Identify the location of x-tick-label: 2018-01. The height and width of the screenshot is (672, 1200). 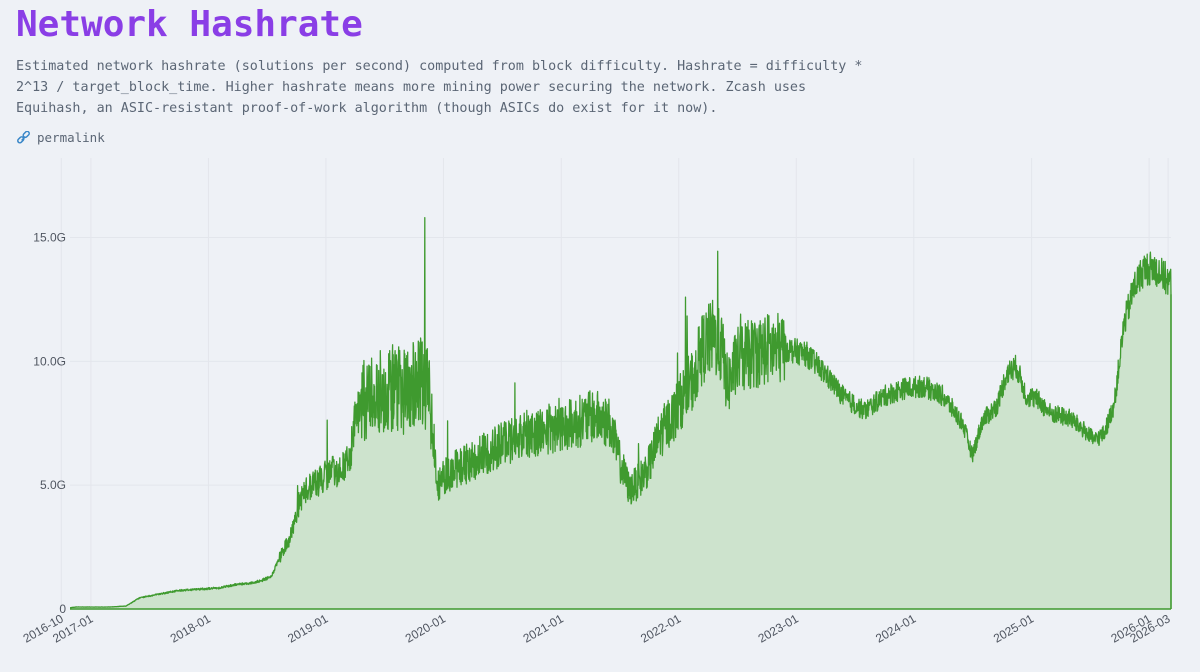
(190, 628).